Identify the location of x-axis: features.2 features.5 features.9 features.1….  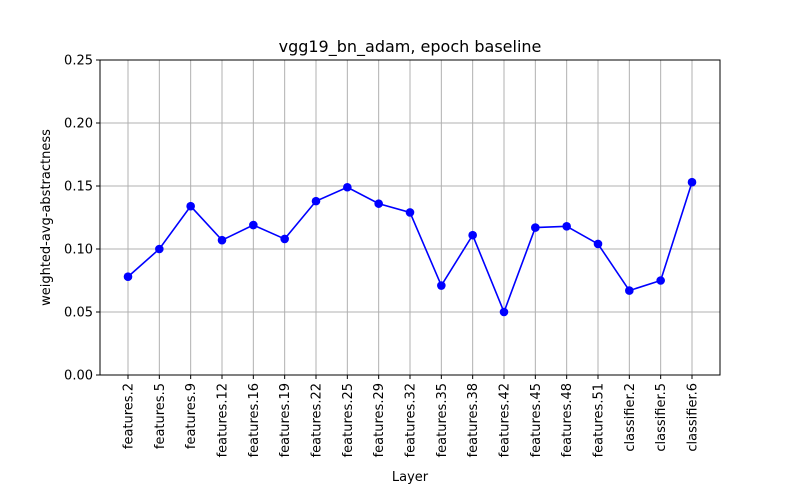
(411, 416).